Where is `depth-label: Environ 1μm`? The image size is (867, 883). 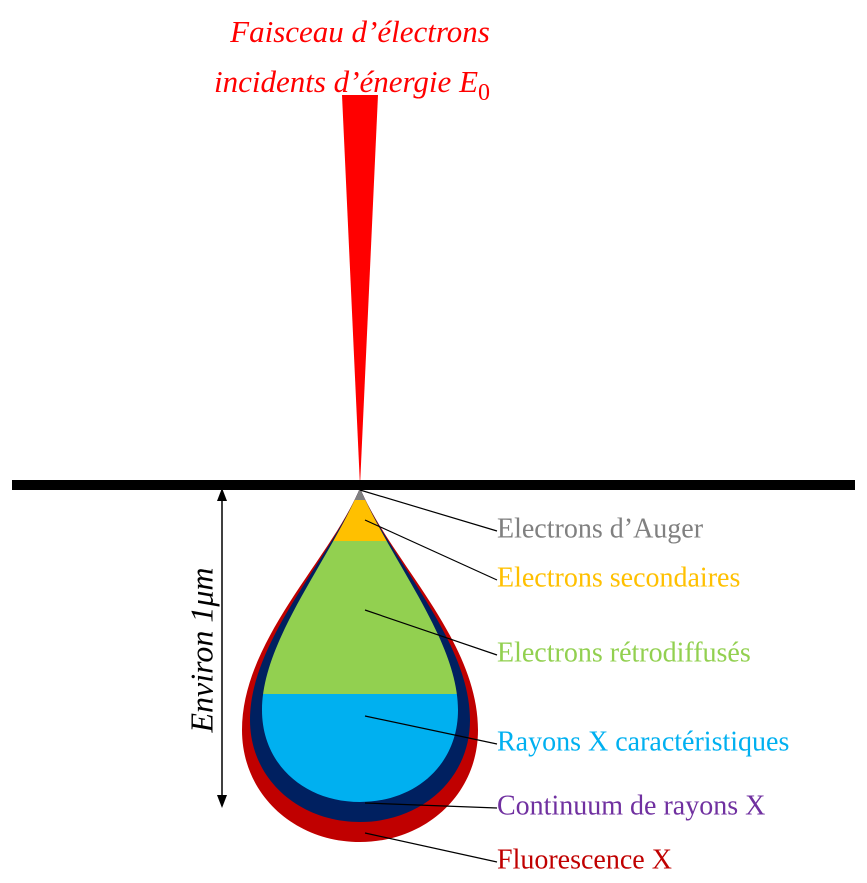
depth-label: Environ 1μm is located at coordinates (201, 650).